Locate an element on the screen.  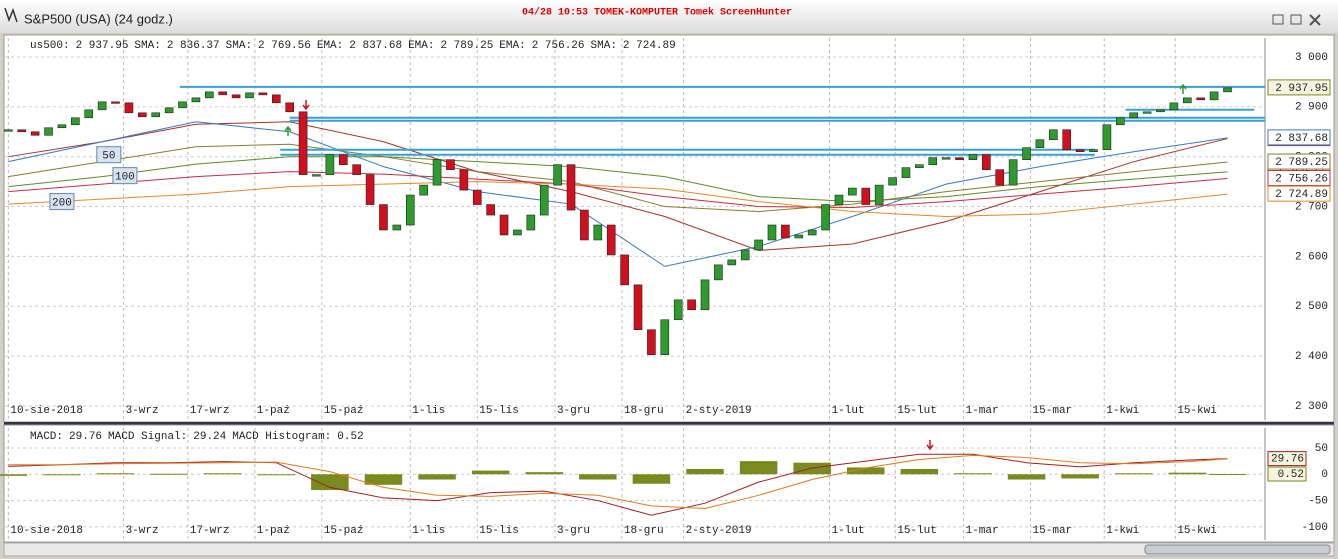
legend-entry: 2 789.25 is located at coordinates (466, 46).